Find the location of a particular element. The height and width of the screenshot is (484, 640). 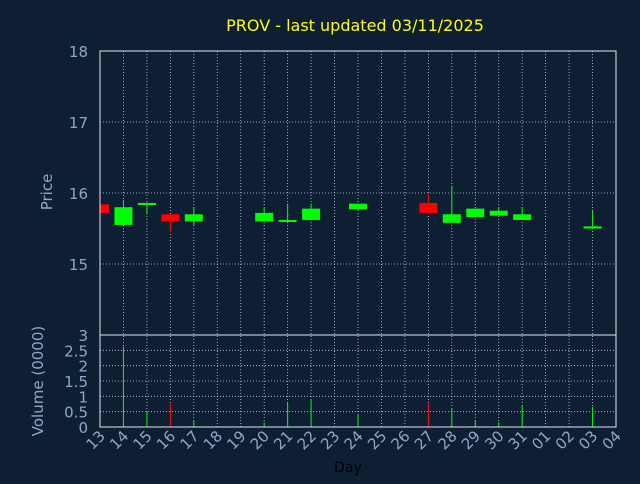

volume-axis-label: Volume (0000) is located at coordinates (38, 381).